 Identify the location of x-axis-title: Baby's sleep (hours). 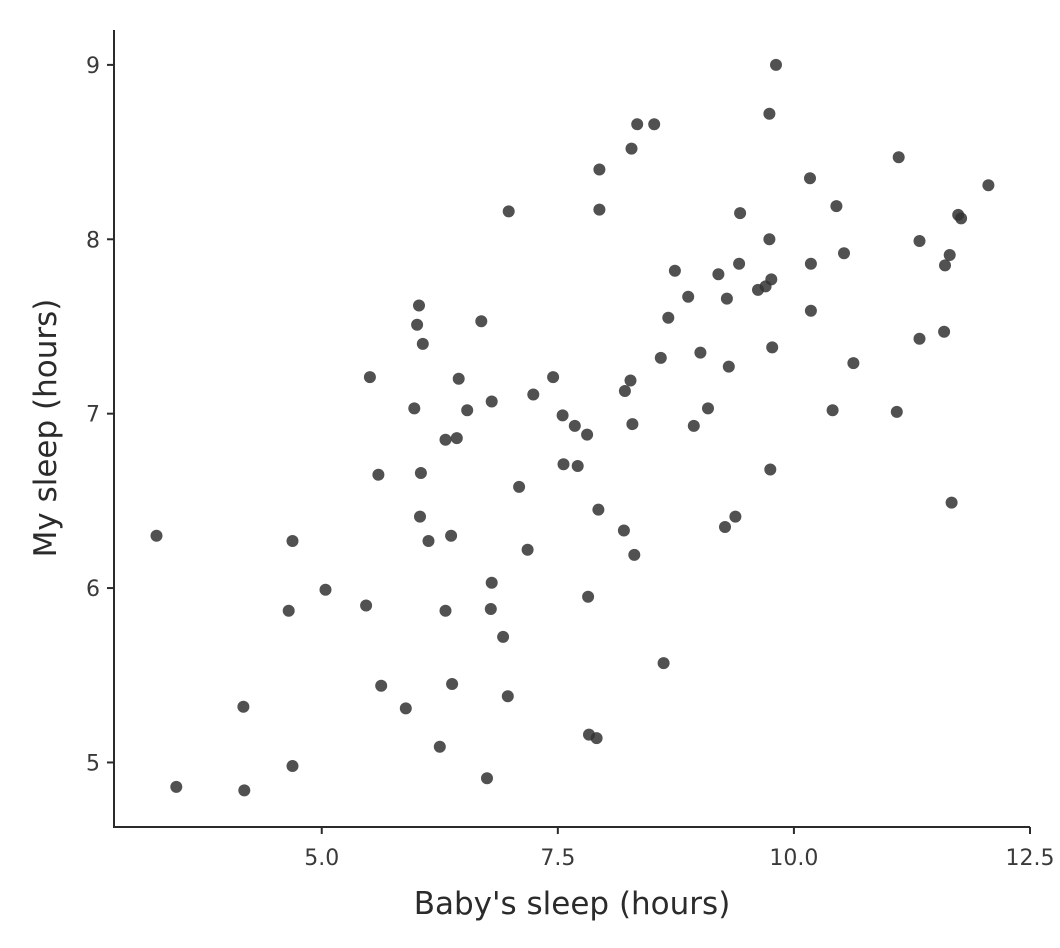
(572, 904).